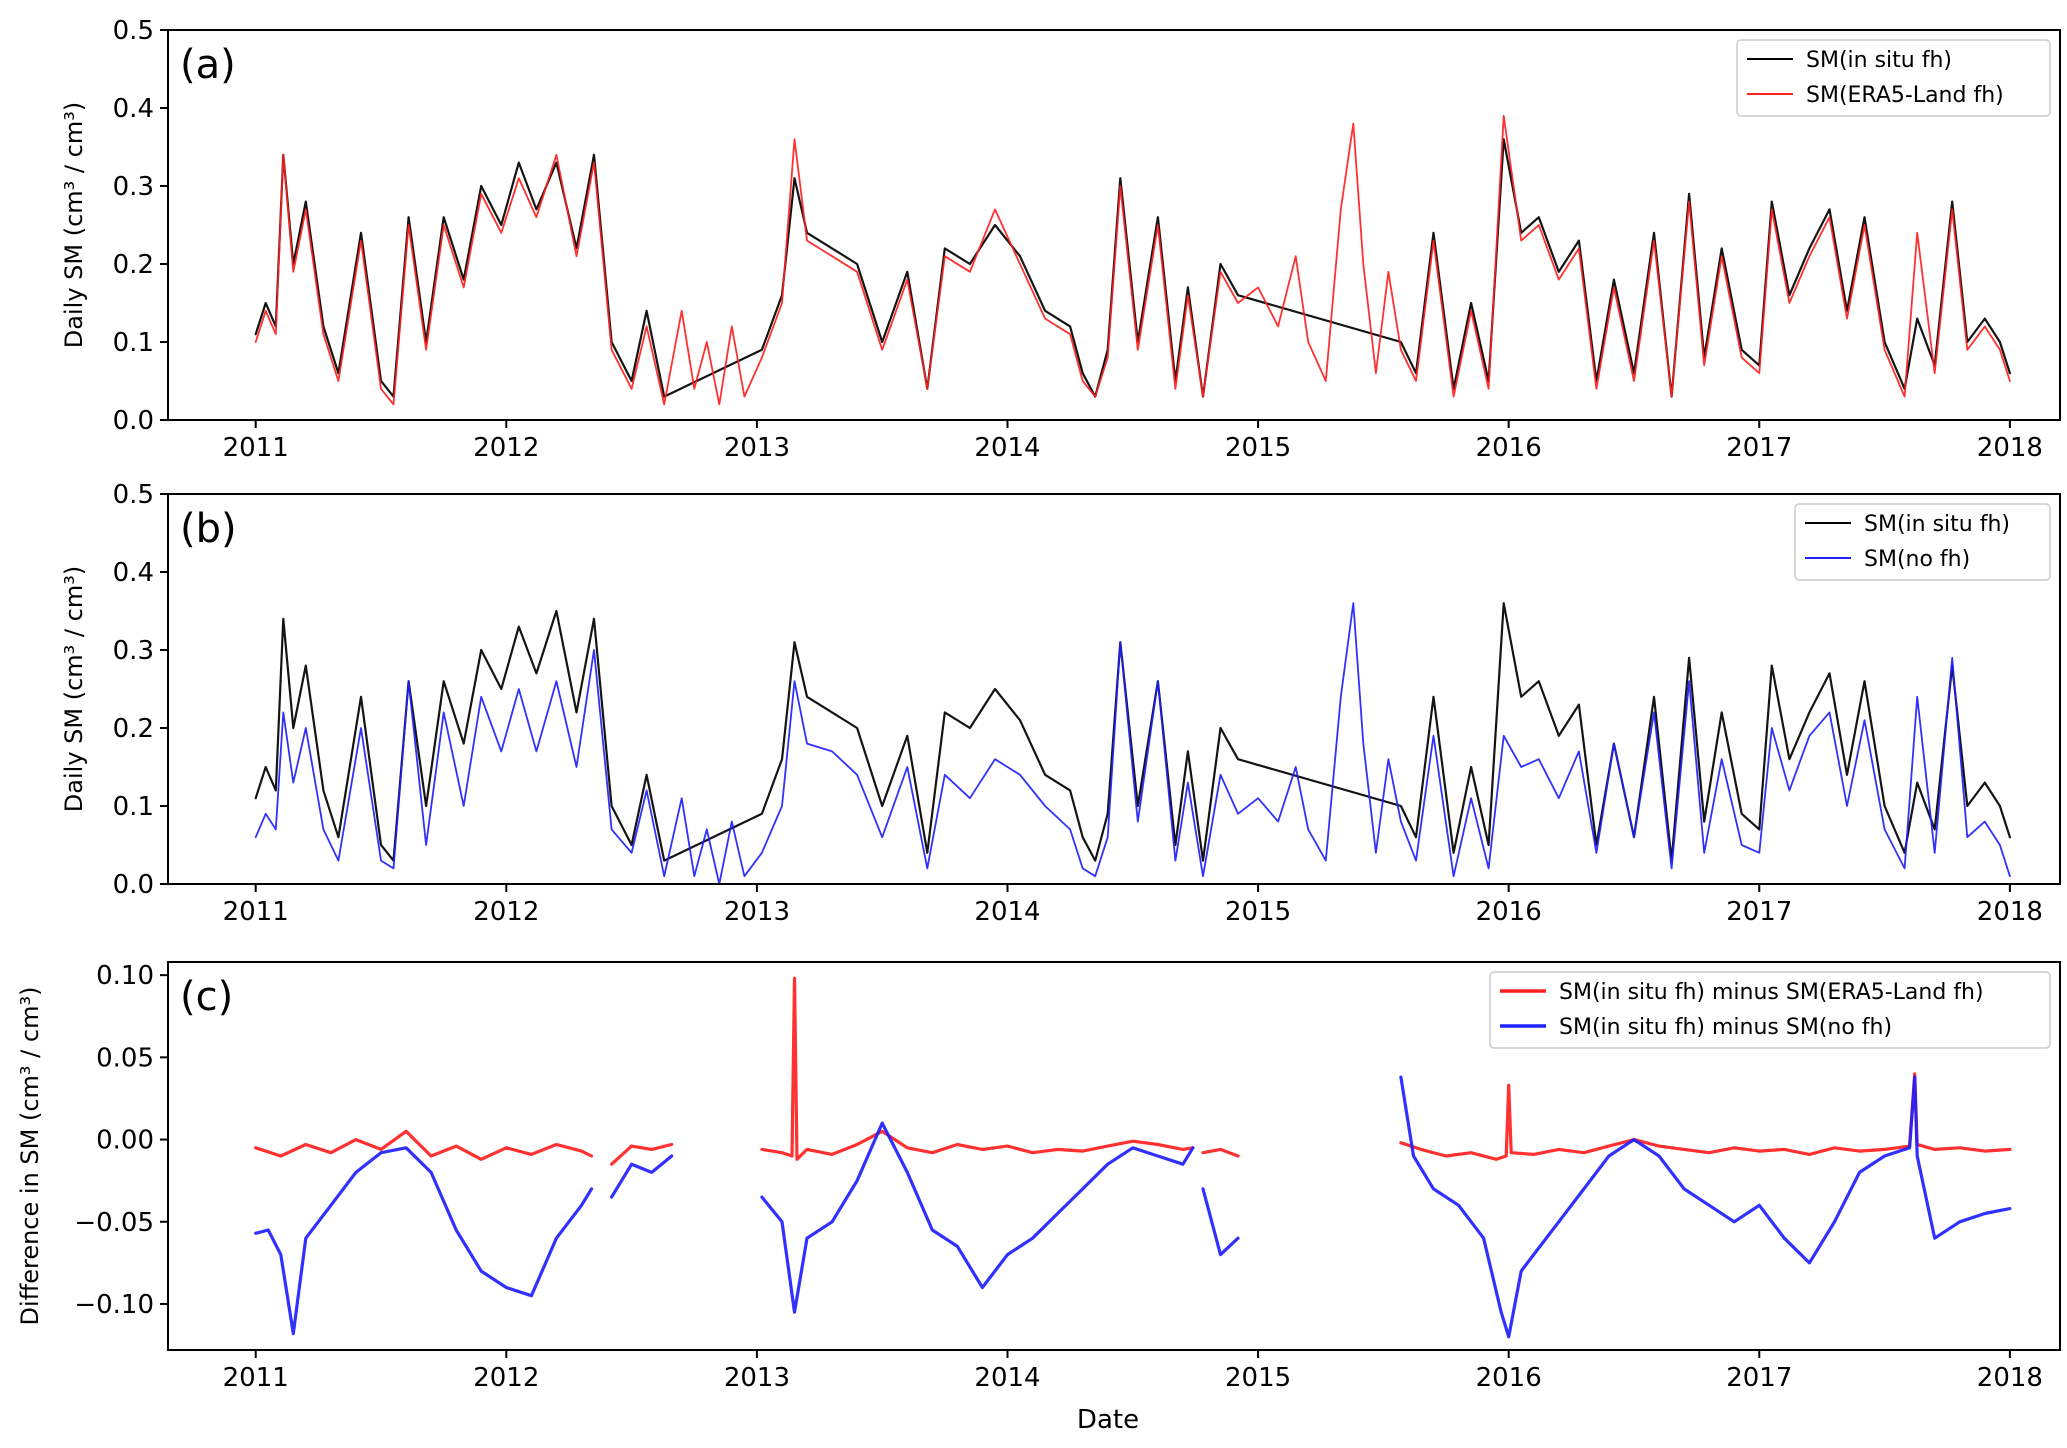 The height and width of the screenshot is (1448, 2067). I want to click on panel-a-letter: (a), so click(208, 65).